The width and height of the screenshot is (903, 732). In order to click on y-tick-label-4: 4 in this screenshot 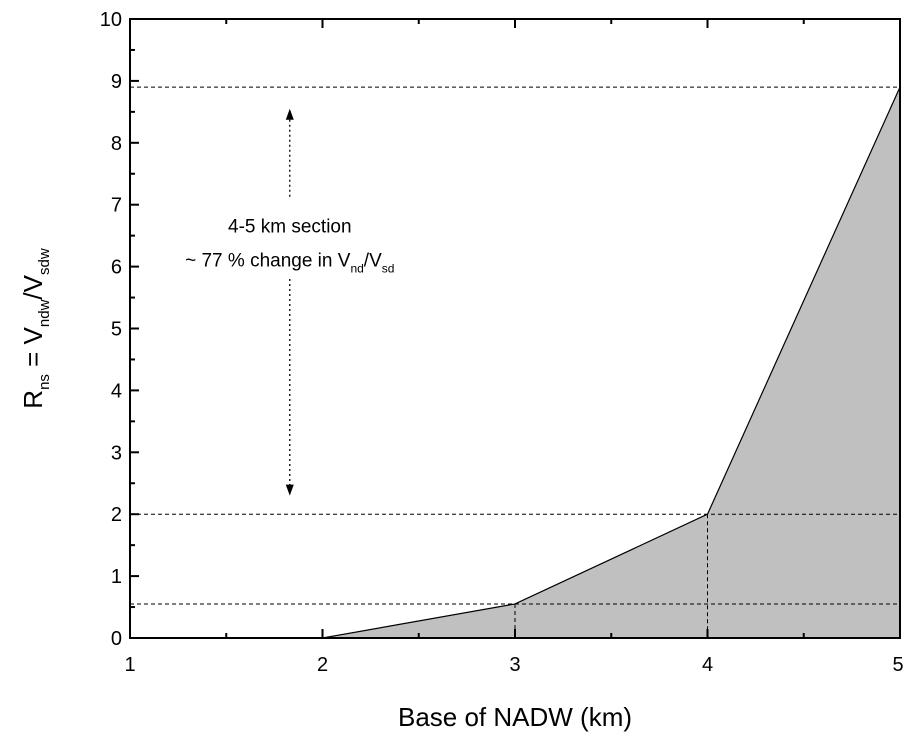, I will do `click(116, 391)`.